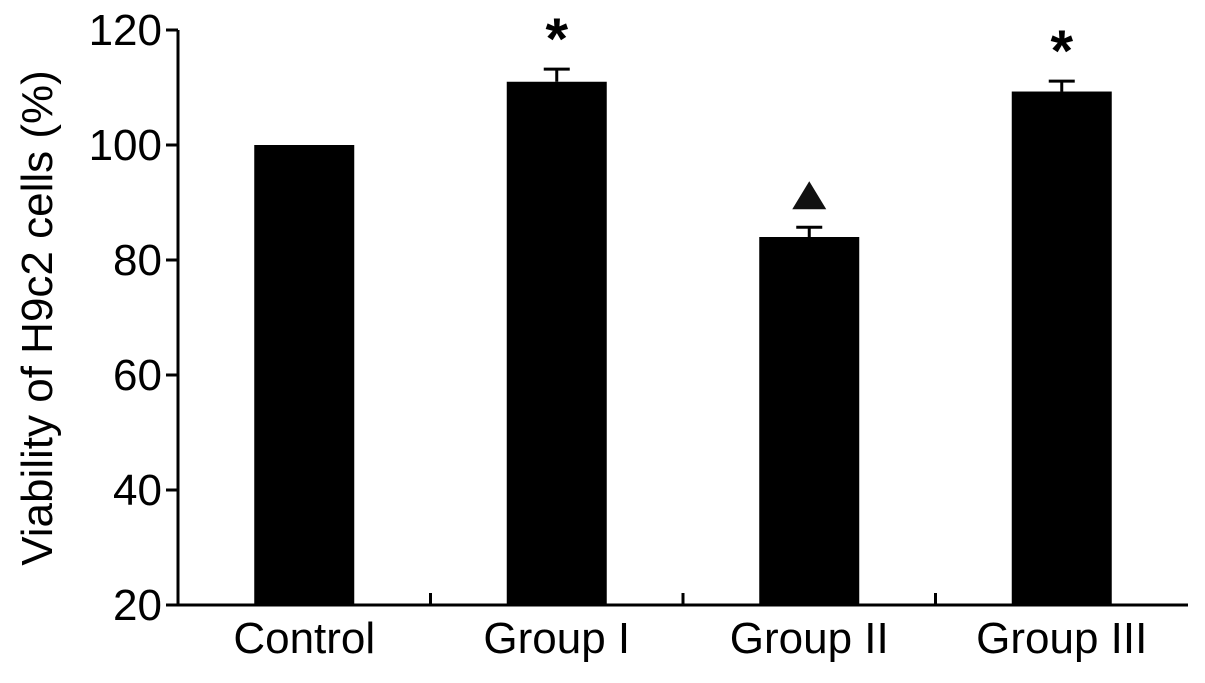 This screenshot has width=1205, height=683. I want to click on significance-triangle, so click(809, 195).